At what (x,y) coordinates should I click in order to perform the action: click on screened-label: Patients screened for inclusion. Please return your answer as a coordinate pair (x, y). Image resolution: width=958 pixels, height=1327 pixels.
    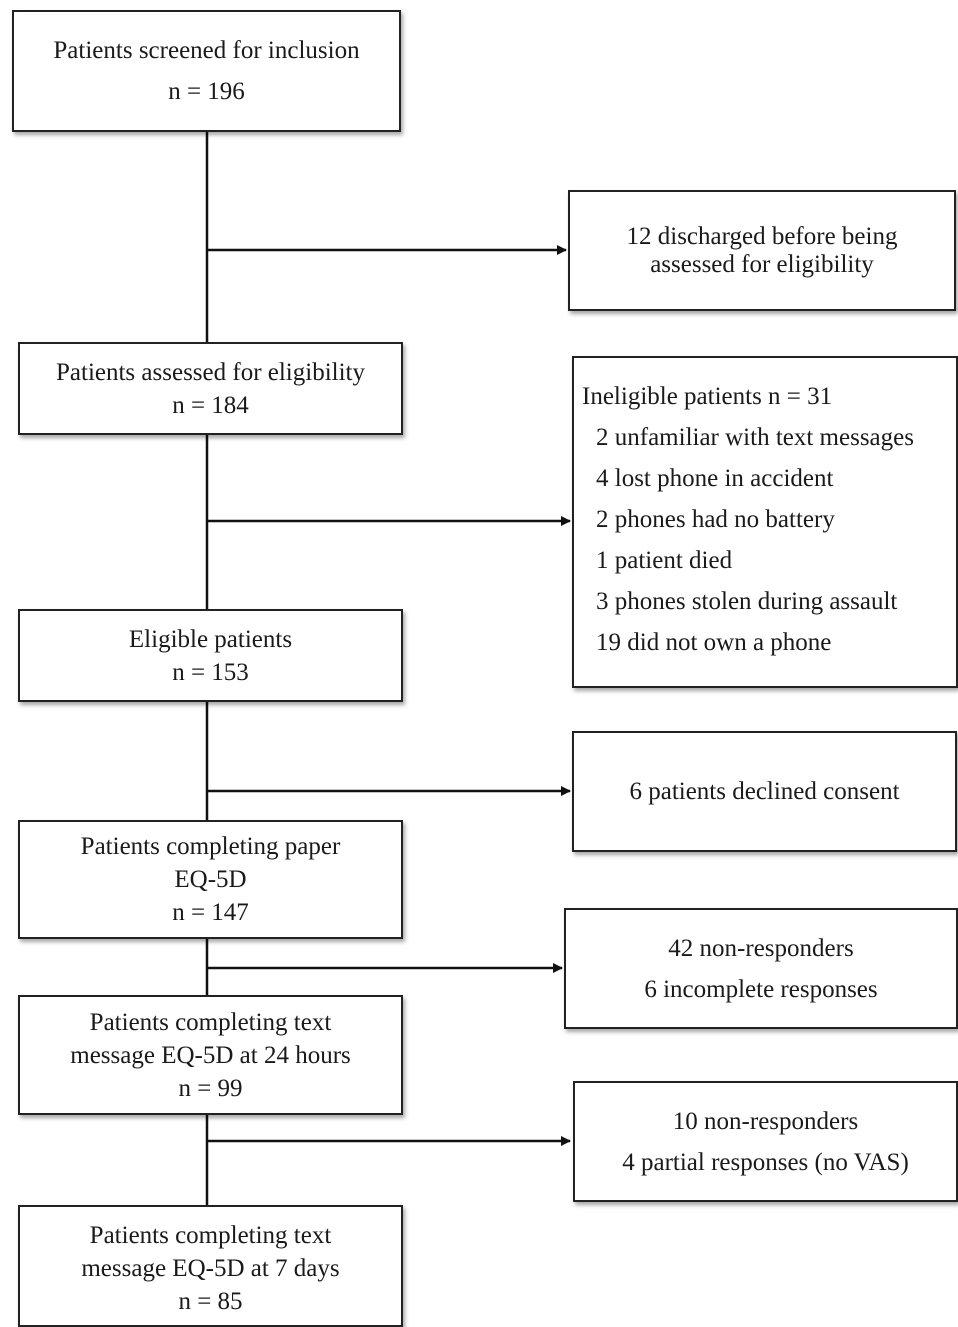
    Looking at the image, I should click on (206, 50).